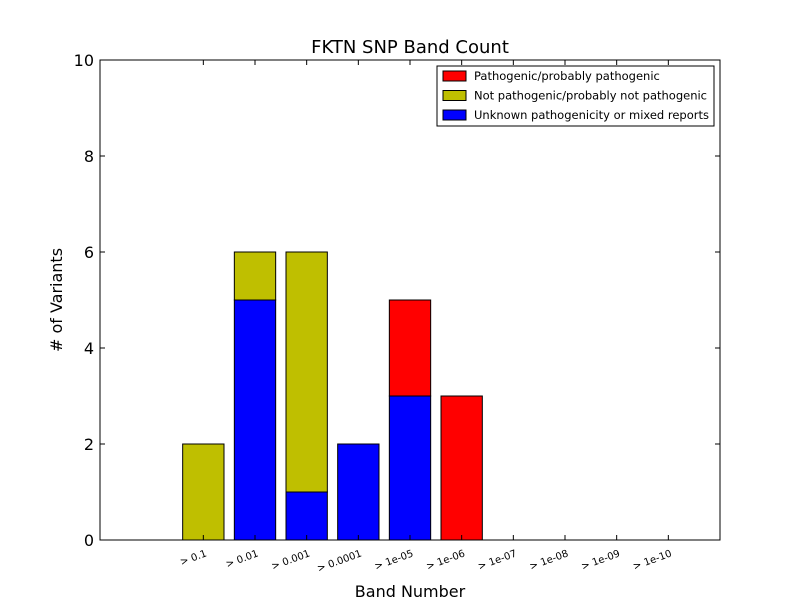 This screenshot has width=800, height=600. What do you see at coordinates (549, 560) in the screenshot?
I see `x-tick-label: > 1e-08` at bounding box center [549, 560].